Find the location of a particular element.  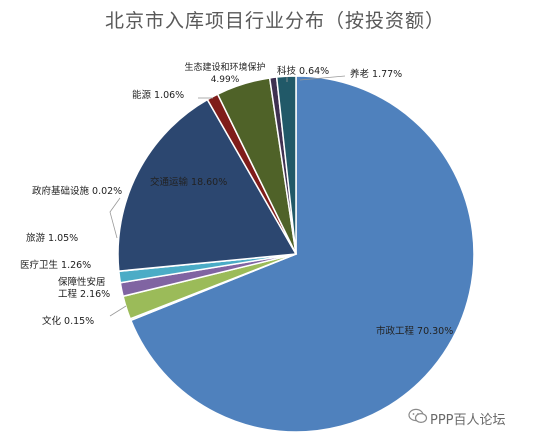

slice-label: 政府基础设施 0.02% is located at coordinates (77, 191).